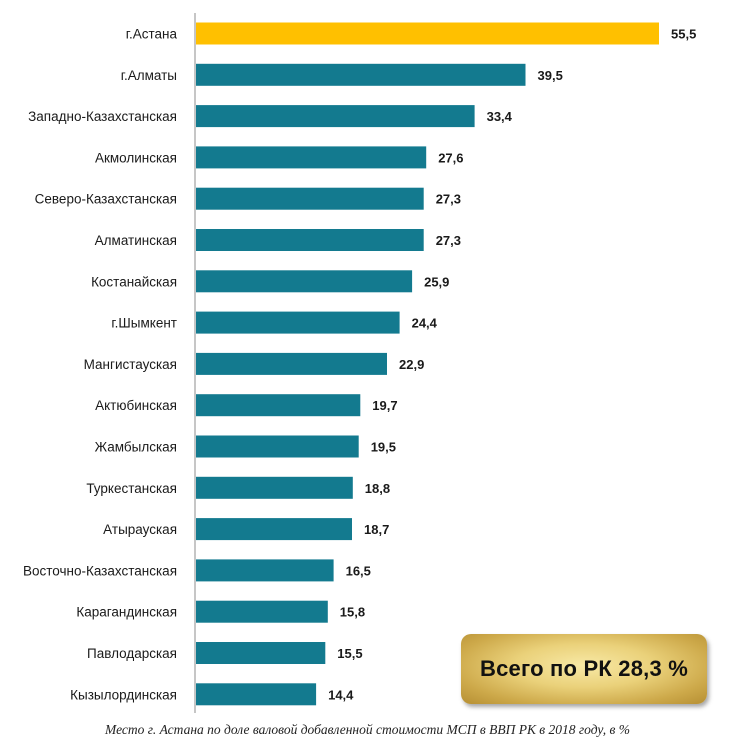  Describe the element at coordinates (144, 323) in the screenshot. I see `category-label-8: г.Шымкент` at that location.